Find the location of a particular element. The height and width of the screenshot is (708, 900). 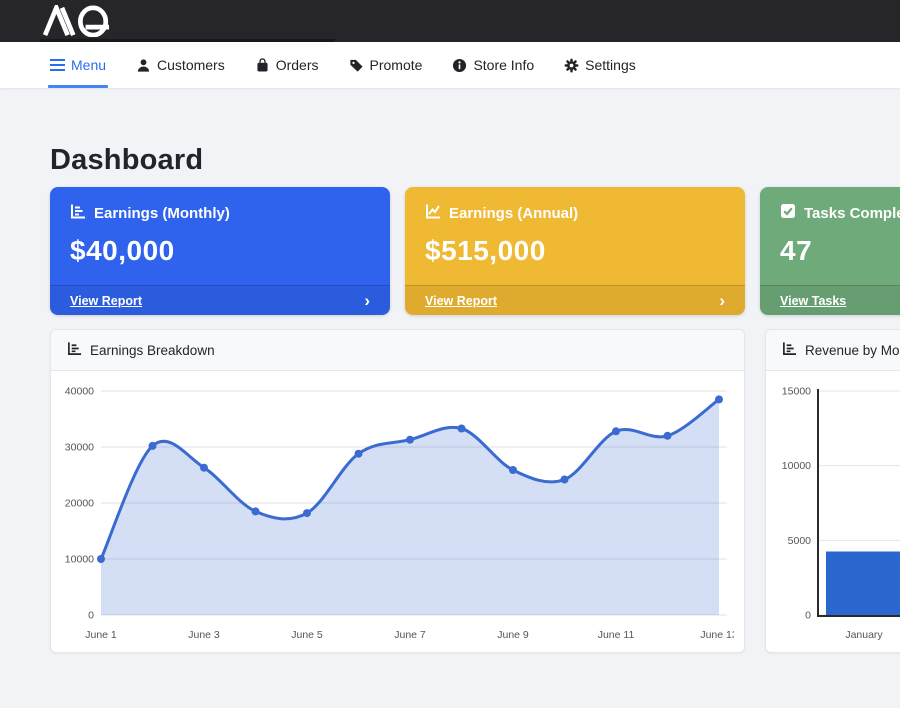

svg-text: 5000 is located at coordinates (800, 541).